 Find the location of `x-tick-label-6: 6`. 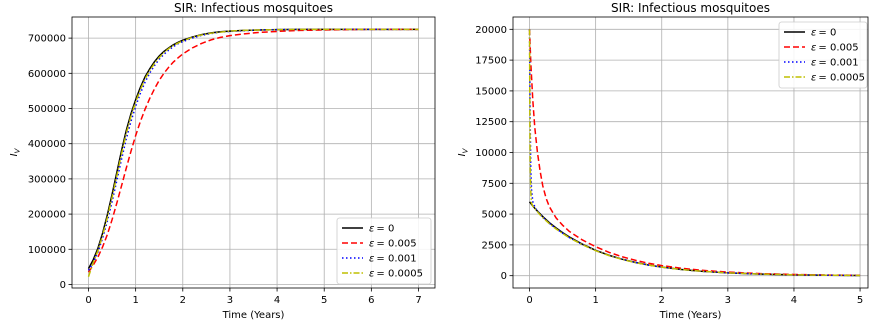

x-tick-label-6: 6 is located at coordinates (371, 300).